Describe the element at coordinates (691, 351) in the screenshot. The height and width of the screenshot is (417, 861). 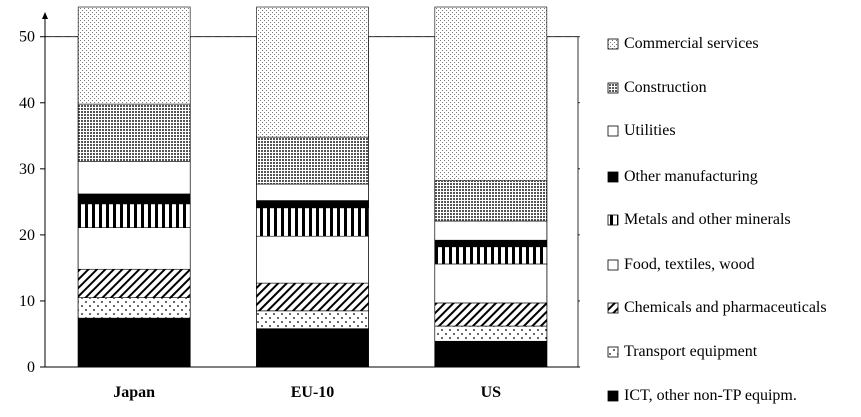
I see `legend-label: Transport equipment` at that location.